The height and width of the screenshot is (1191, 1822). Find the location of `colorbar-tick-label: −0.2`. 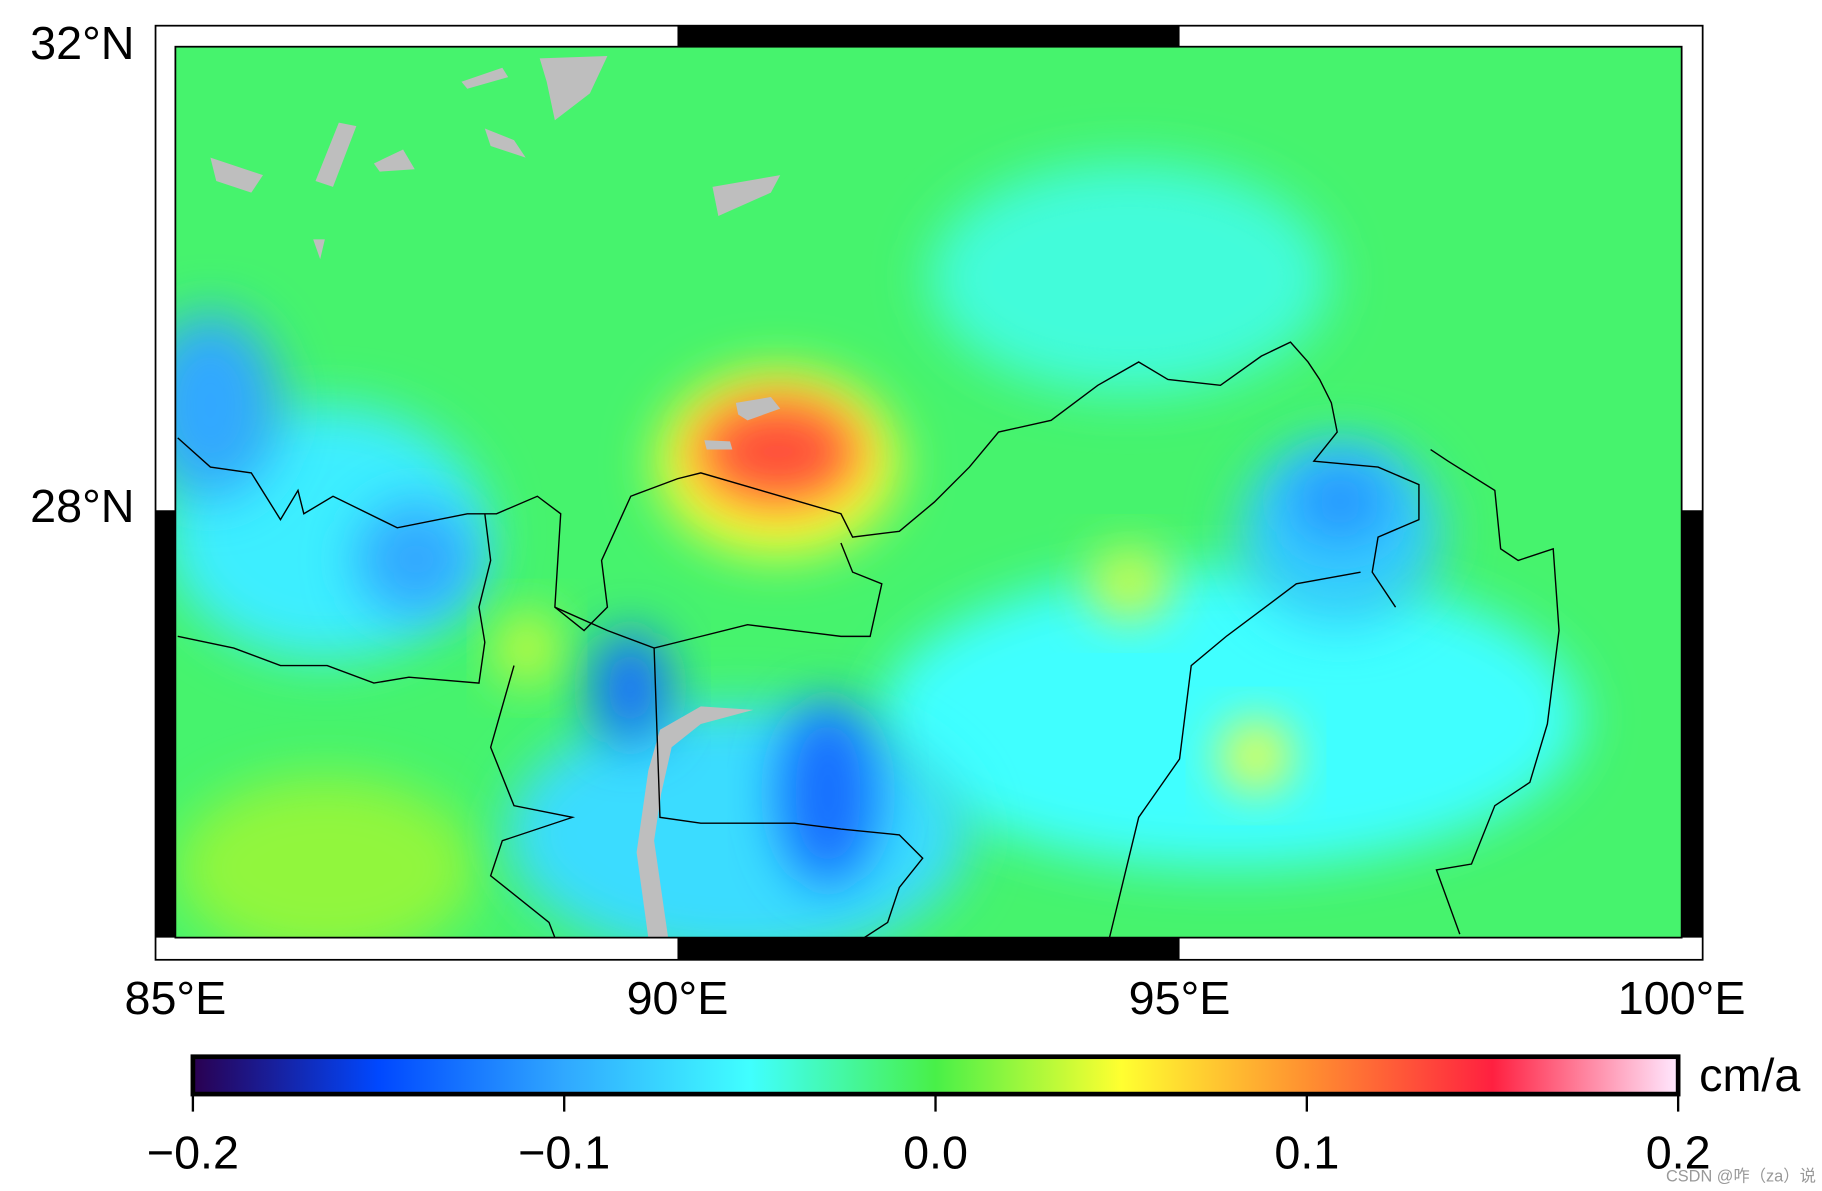

colorbar-tick-label: −0.2 is located at coordinates (193, 1152).